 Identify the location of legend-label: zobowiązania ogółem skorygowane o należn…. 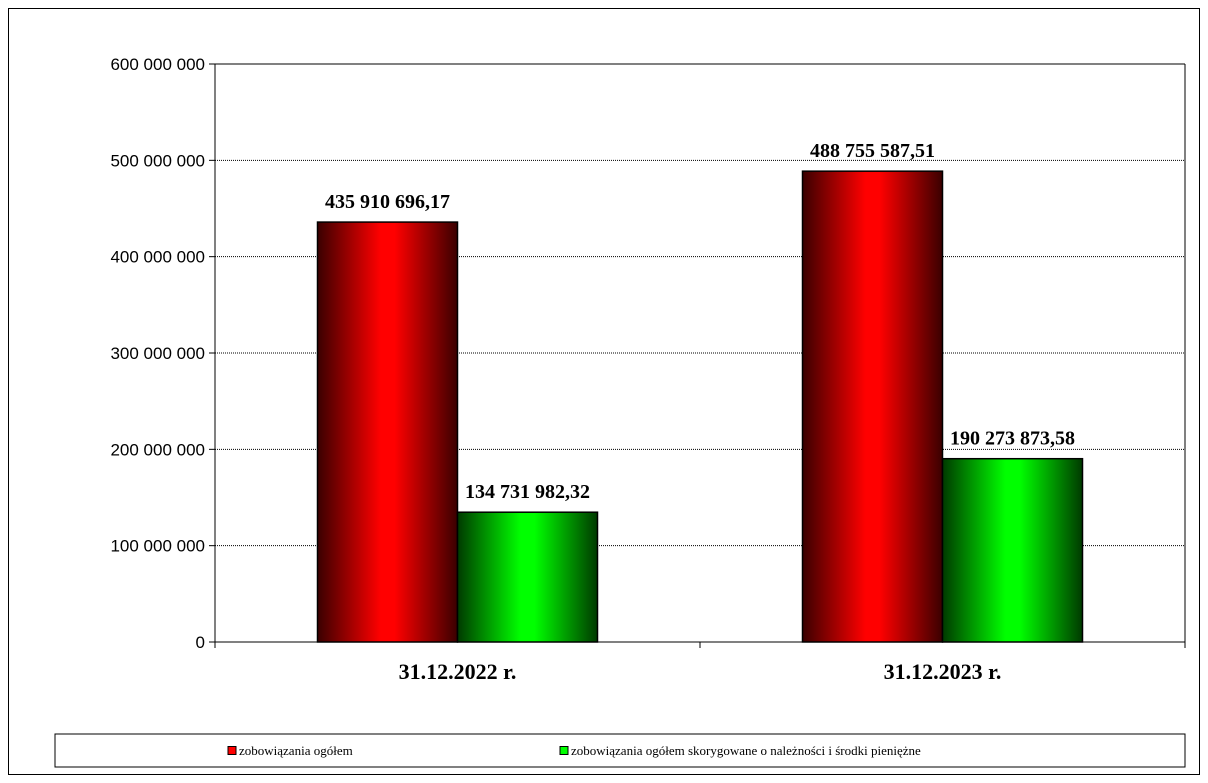
(746, 750).